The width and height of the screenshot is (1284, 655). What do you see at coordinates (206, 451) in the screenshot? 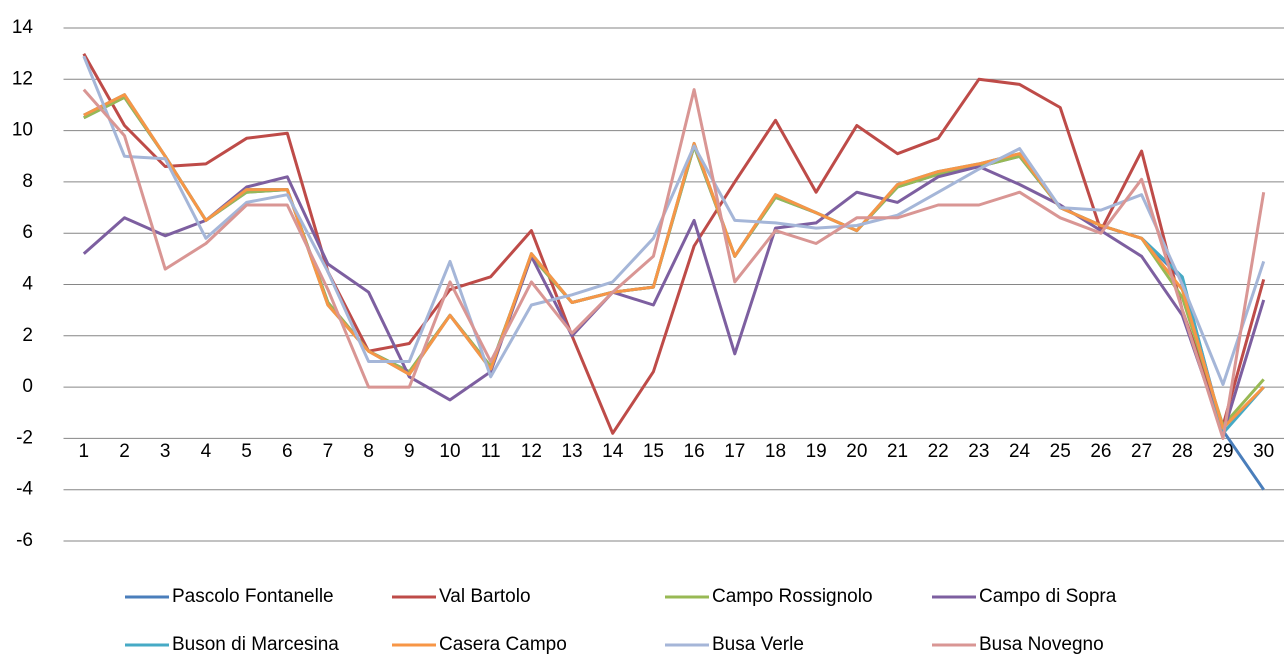
I see `x-tick-label: 4` at bounding box center [206, 451].